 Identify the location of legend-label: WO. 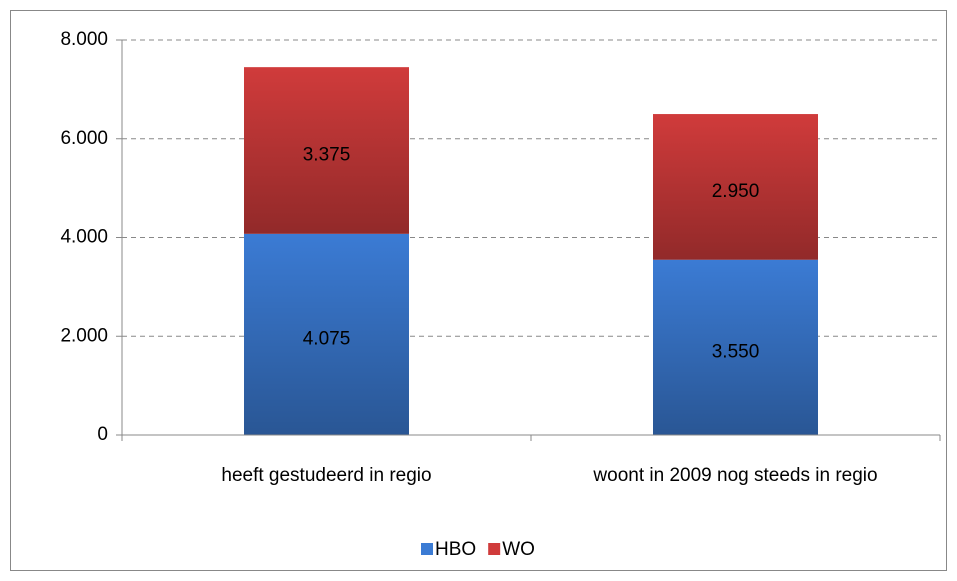
(518, 549).